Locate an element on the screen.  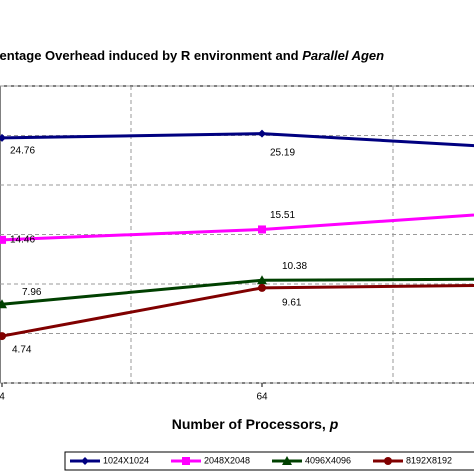
legend-label: 8192X8192 is located at coordinates (429, 460).